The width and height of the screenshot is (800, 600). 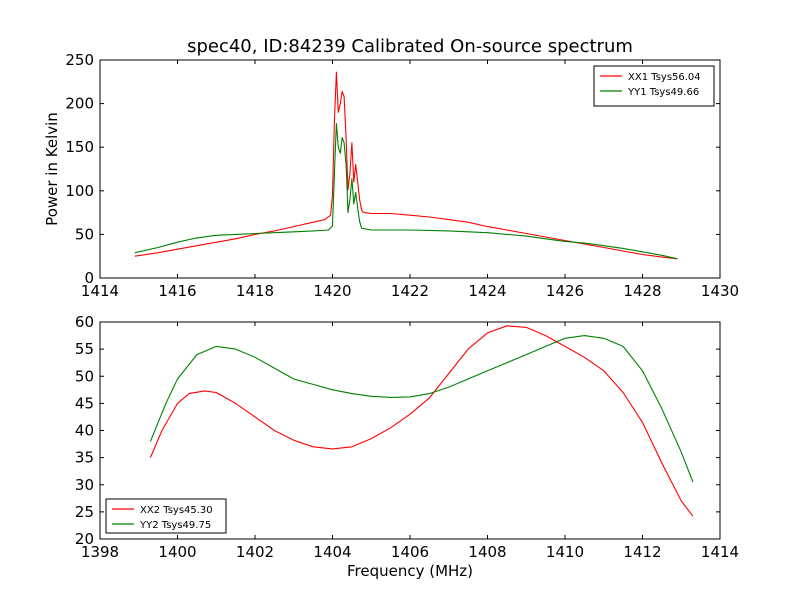 What do you see at coordinates (663, 92) in the screenshot?
I see `legend-label-2: YY1 Tsys49.66` at bounding box center [663, 92].